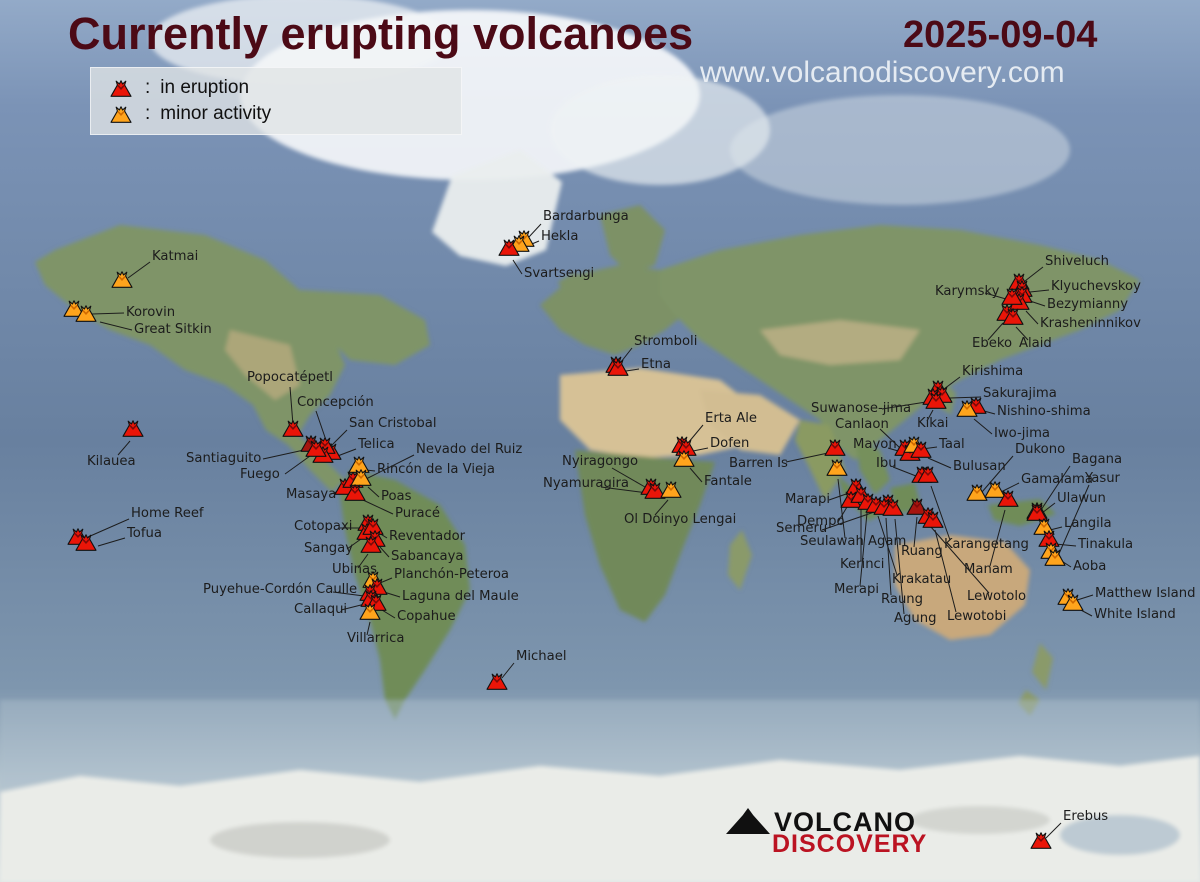  Describe the element at coordinates (684, 458) in the screenshot. I see `volcano-marker-fantale` at that location.